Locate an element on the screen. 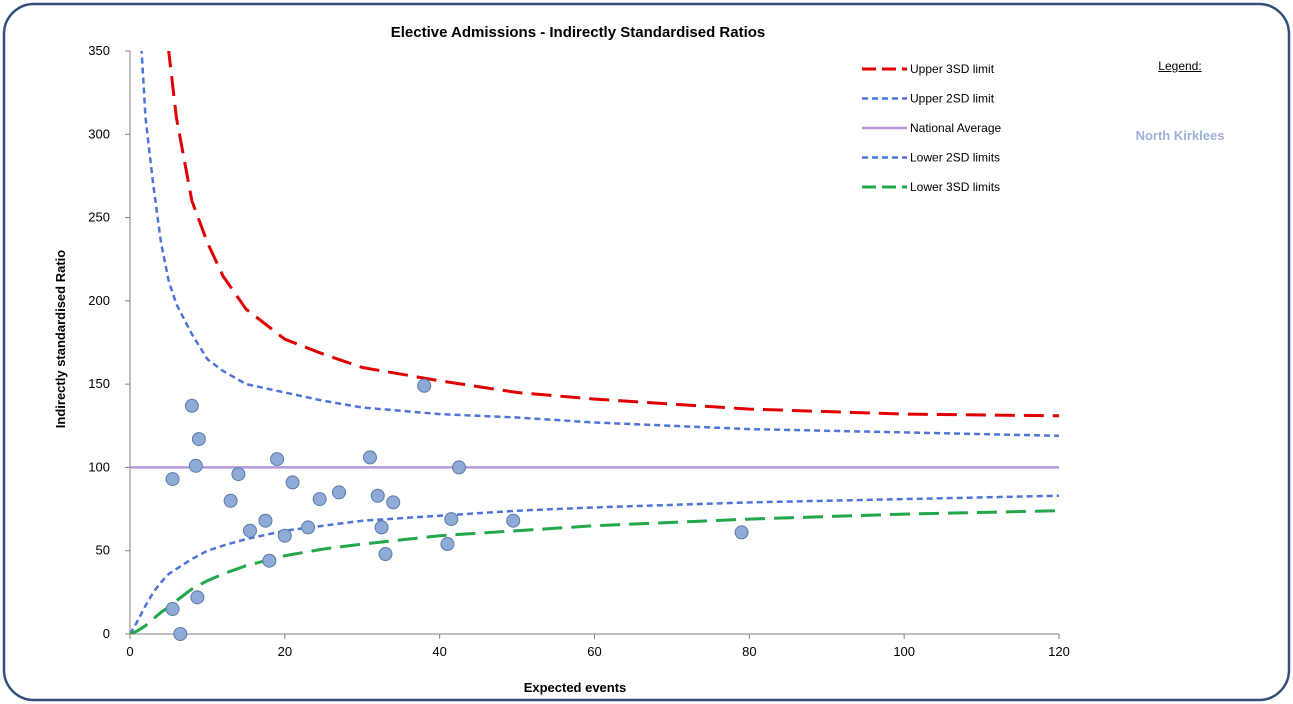 This screenshot has height=704, width=1293. x-tick-label: 20 is located at coordinates (285, 651).